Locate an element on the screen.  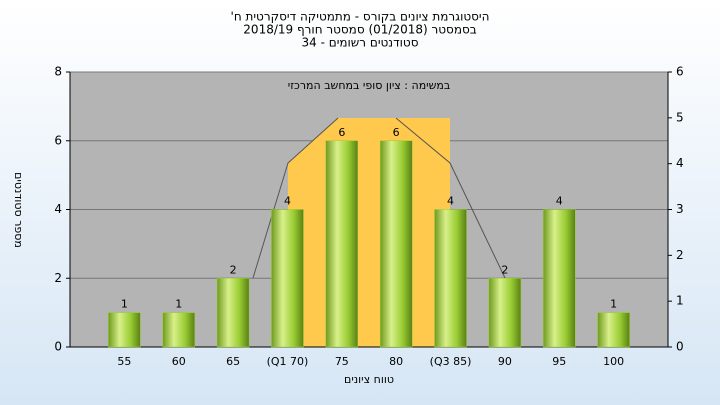
y2-tick-label: 0 is located at coordinates (680, 347).